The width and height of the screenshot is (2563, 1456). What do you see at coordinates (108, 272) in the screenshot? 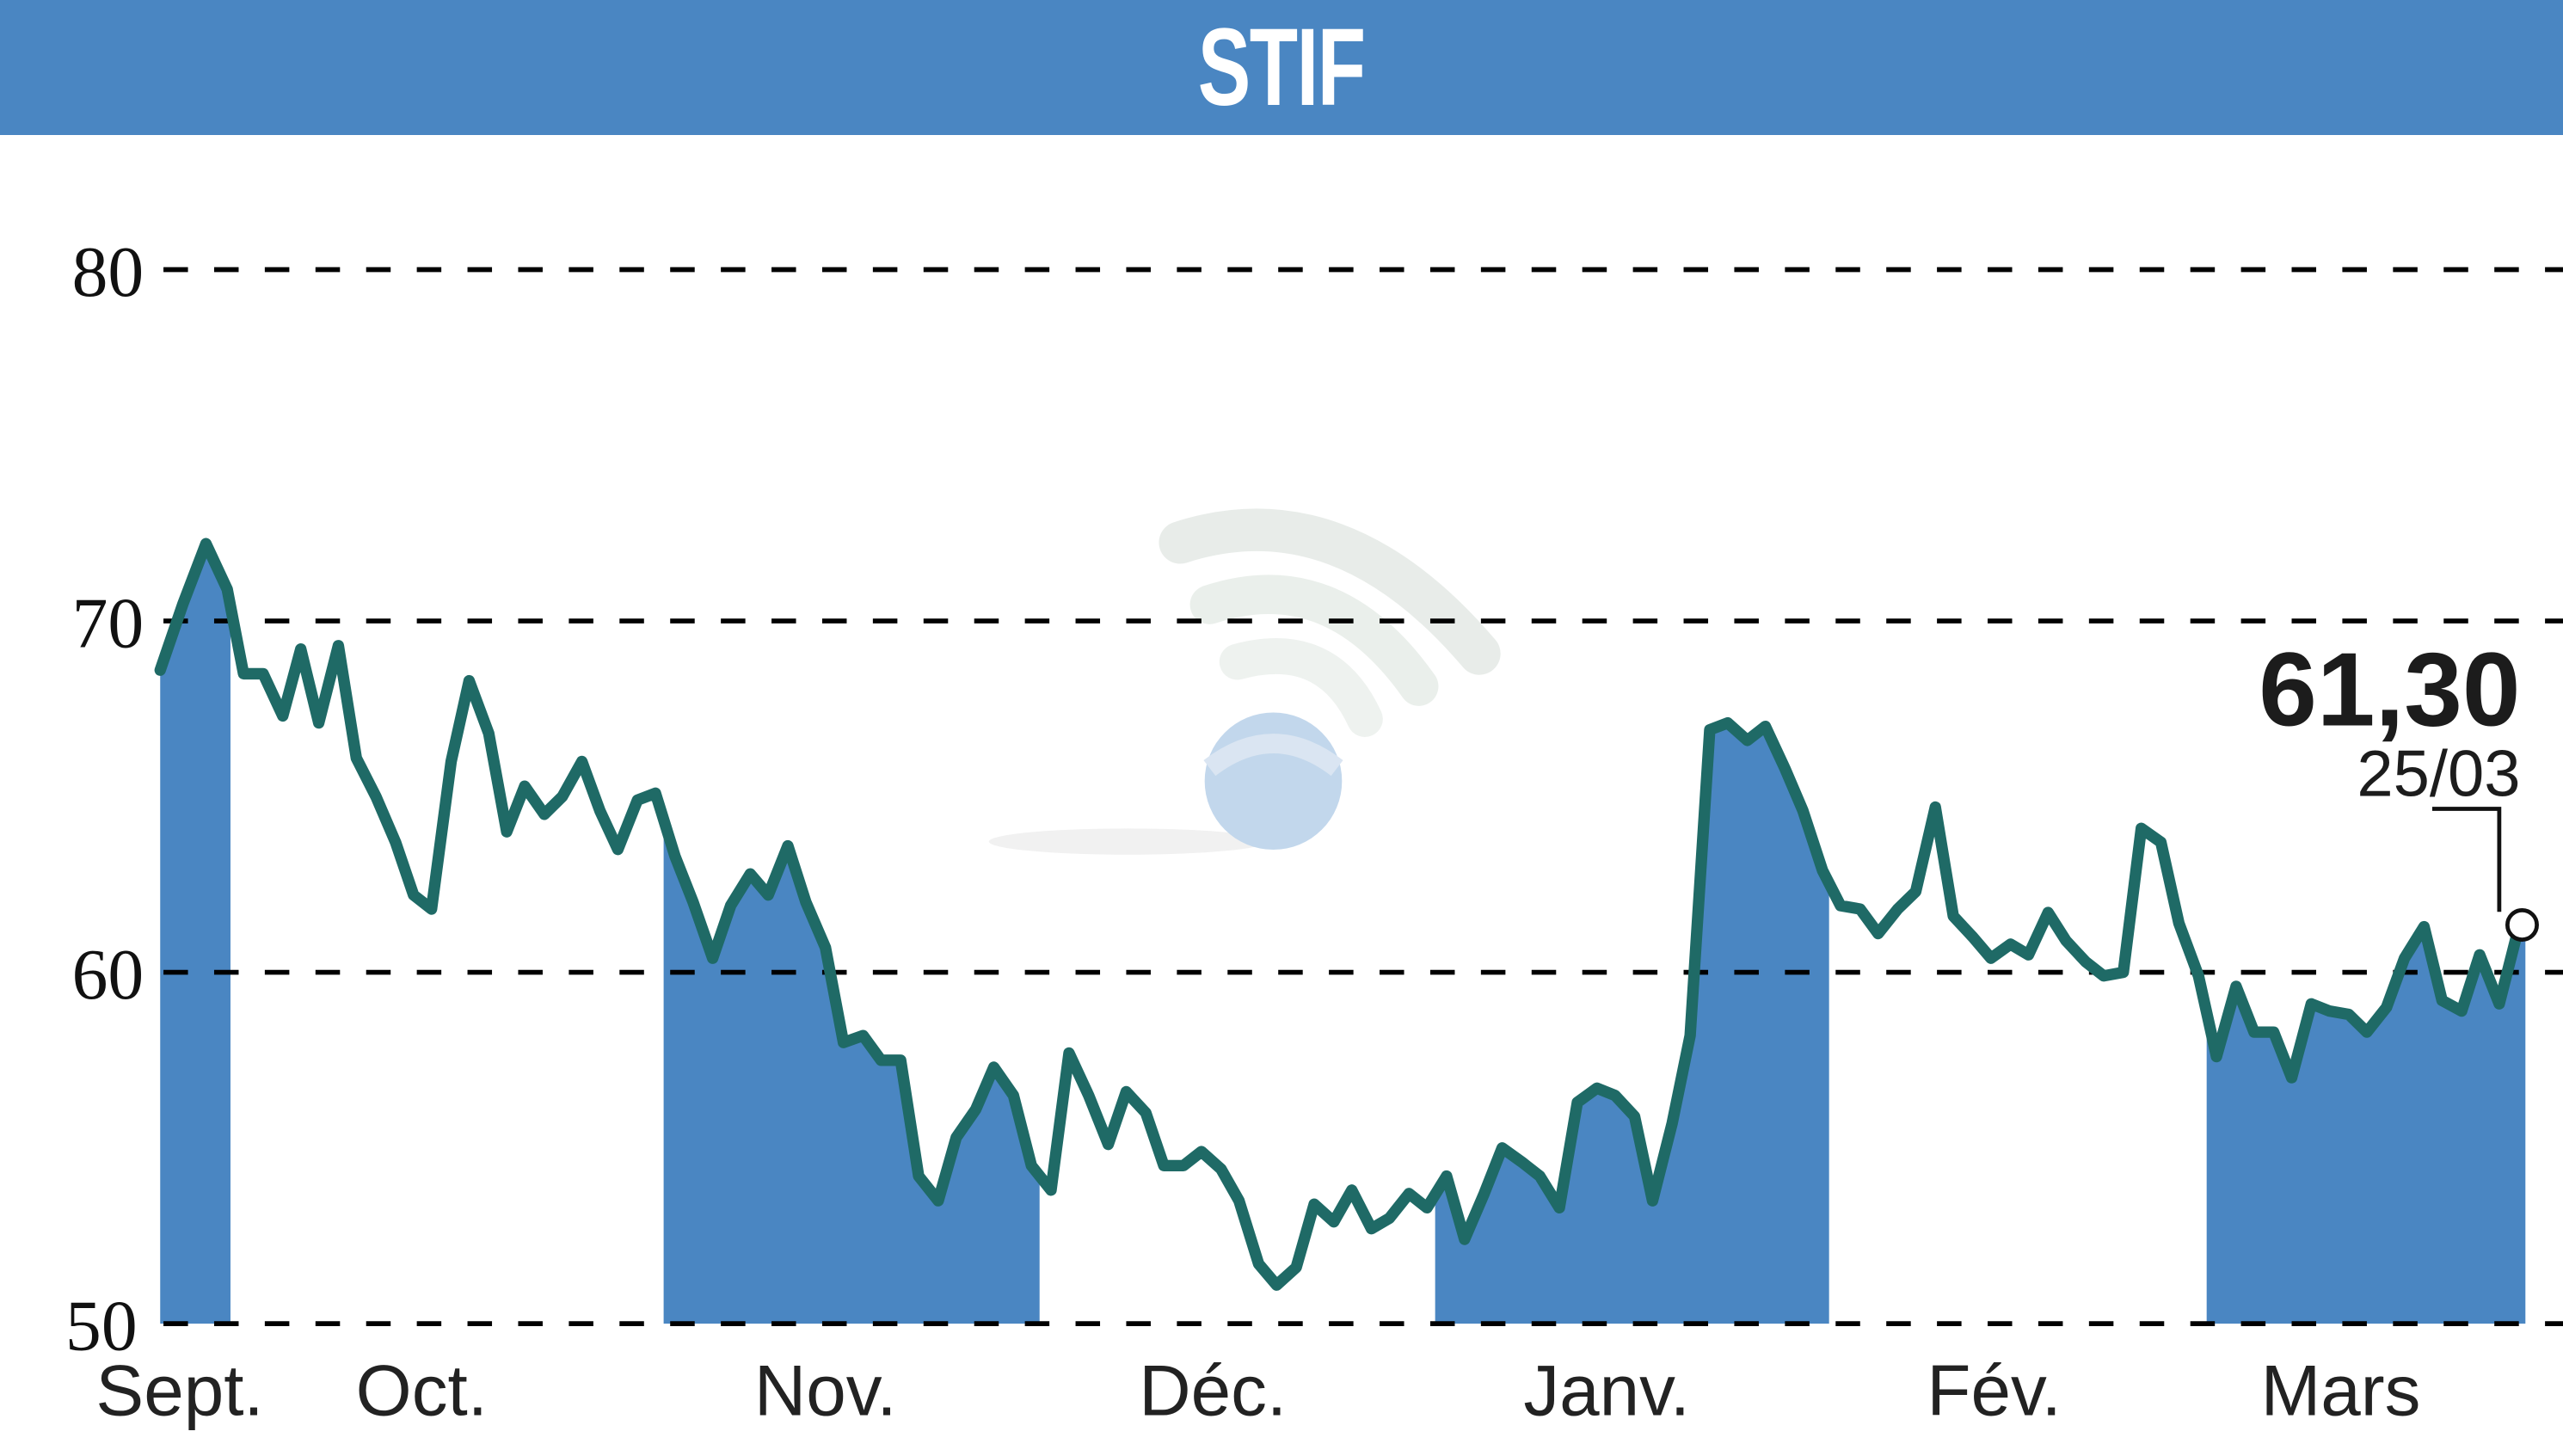
I see `ytick-80: 80` at bounding box center [108, 272].